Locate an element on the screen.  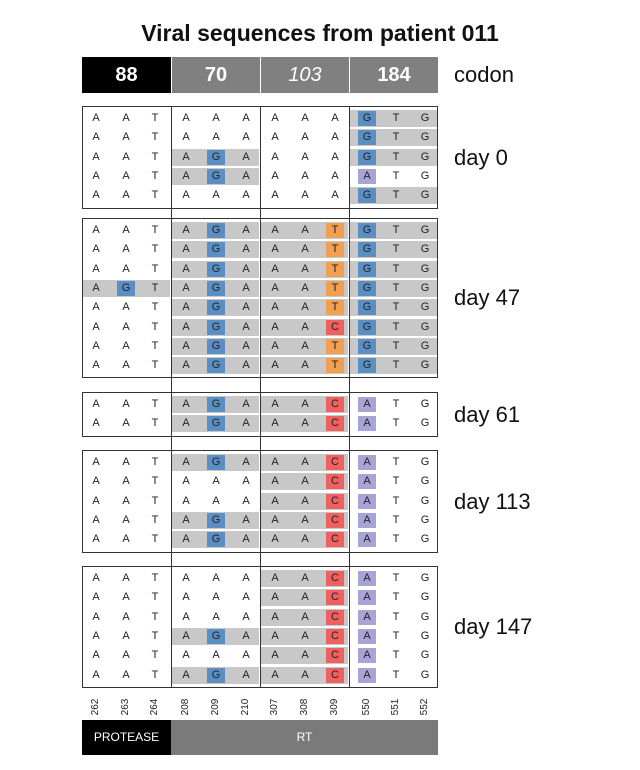
figure-title: Viral sequences from patient 011 is located at coordinates (320, 33).